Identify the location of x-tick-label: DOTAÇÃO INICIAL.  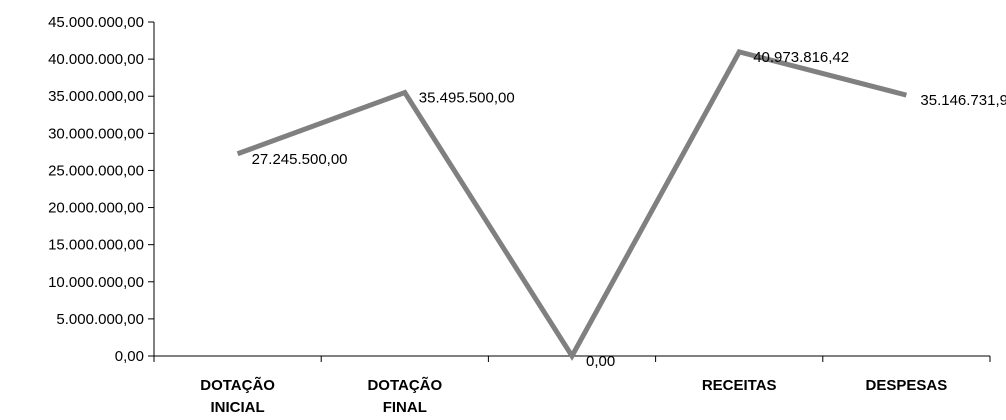
(237, 396).